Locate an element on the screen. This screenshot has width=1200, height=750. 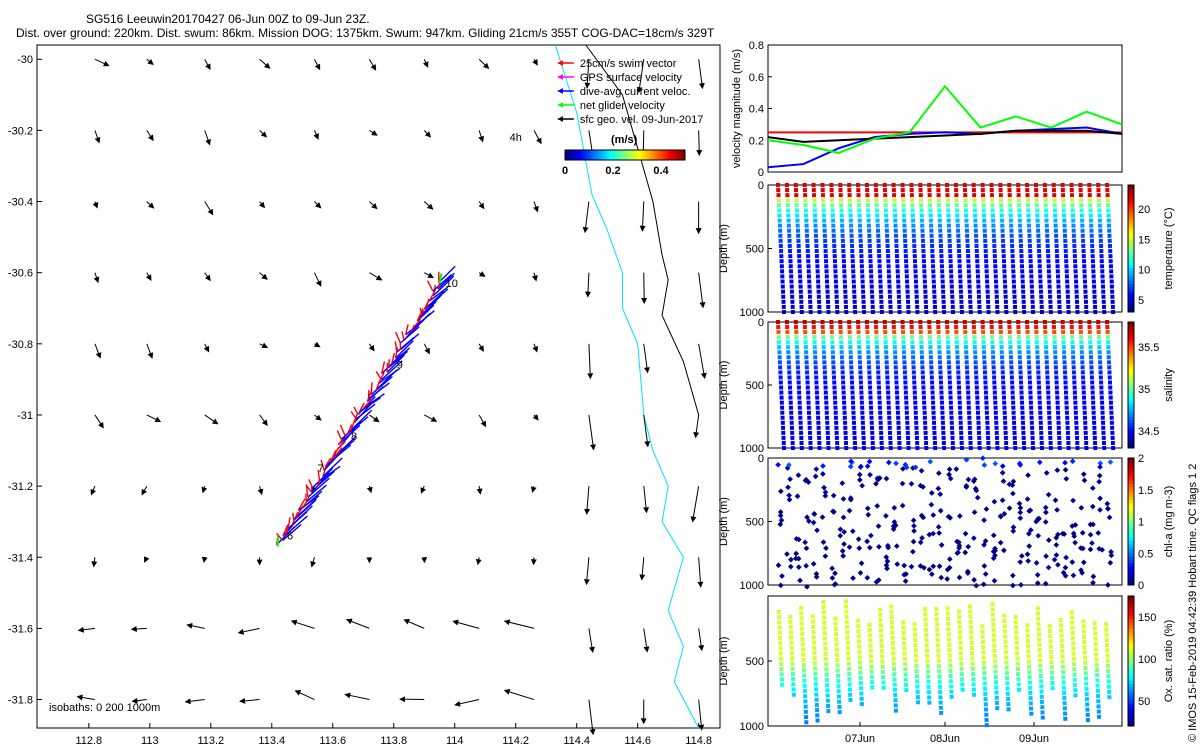
track-day-label: 6 is located at coordinates (290, 536).